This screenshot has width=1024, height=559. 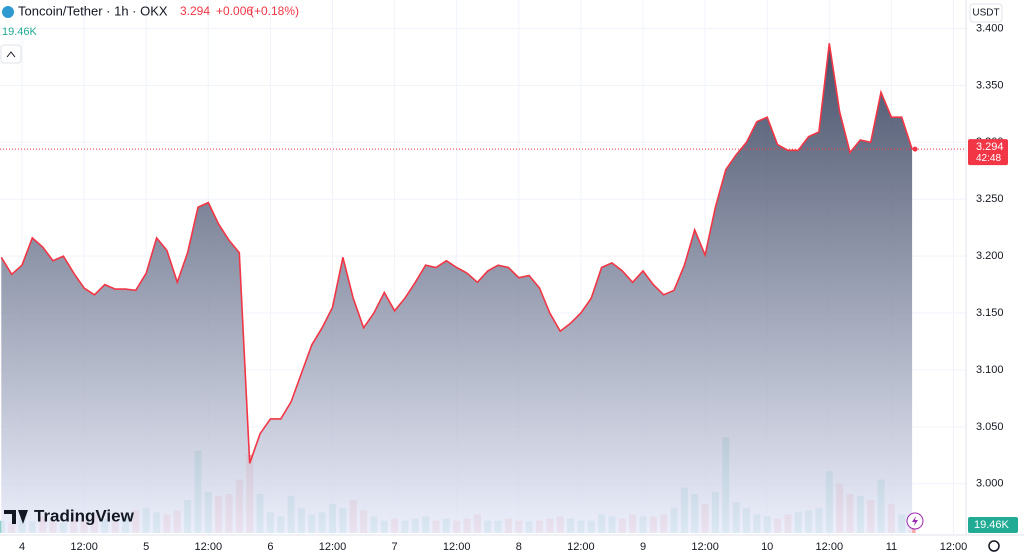 I want to click on y-tick-label: 3.350, so click(x=990, y=85).